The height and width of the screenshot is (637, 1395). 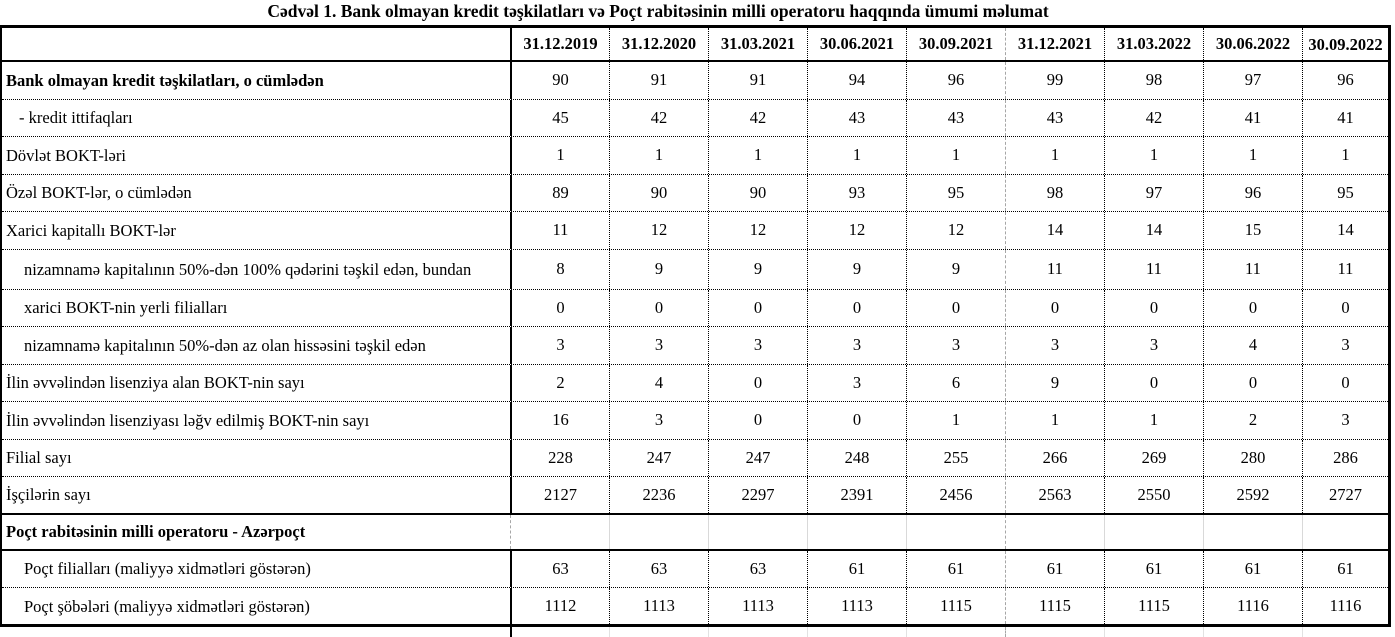 What do you see at coordinates (1054, 44) in the screenshot?
I see `column-header-date: 31.12.2021` at bounding box center [1054, 44].